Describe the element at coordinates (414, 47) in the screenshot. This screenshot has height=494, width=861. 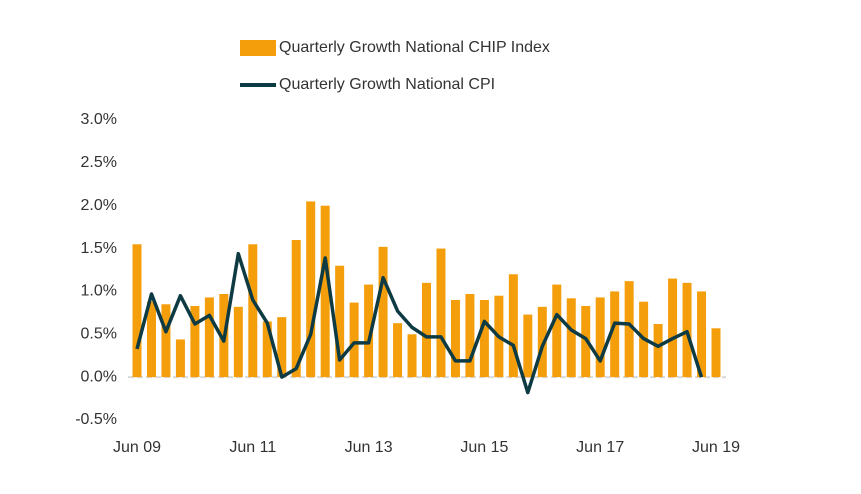
I see `legend-label: Quarterly Growth National CHIP Index` at that location.